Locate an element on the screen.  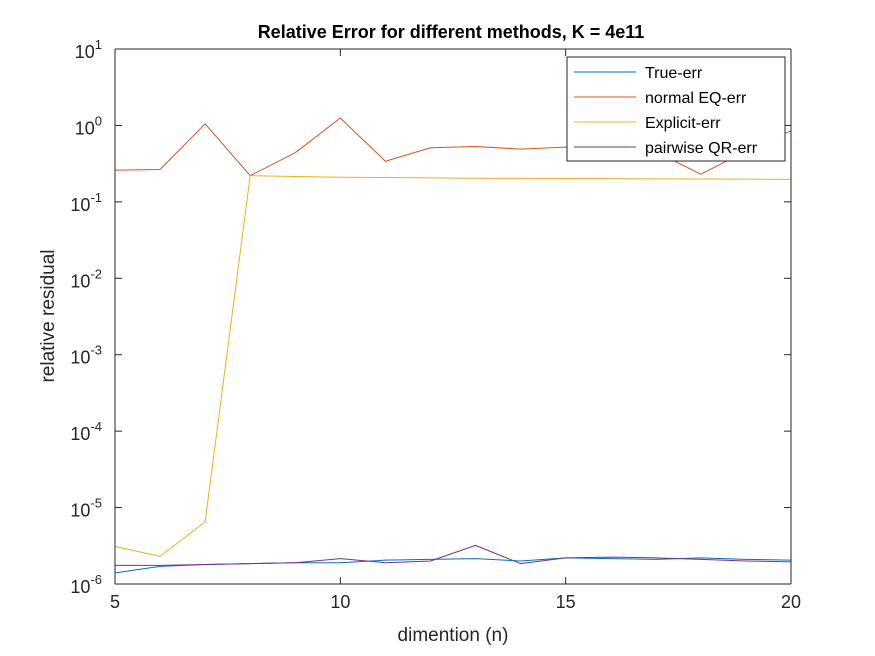
legend-label-4: pairwise QR-err is located at coordinates (701, 148).